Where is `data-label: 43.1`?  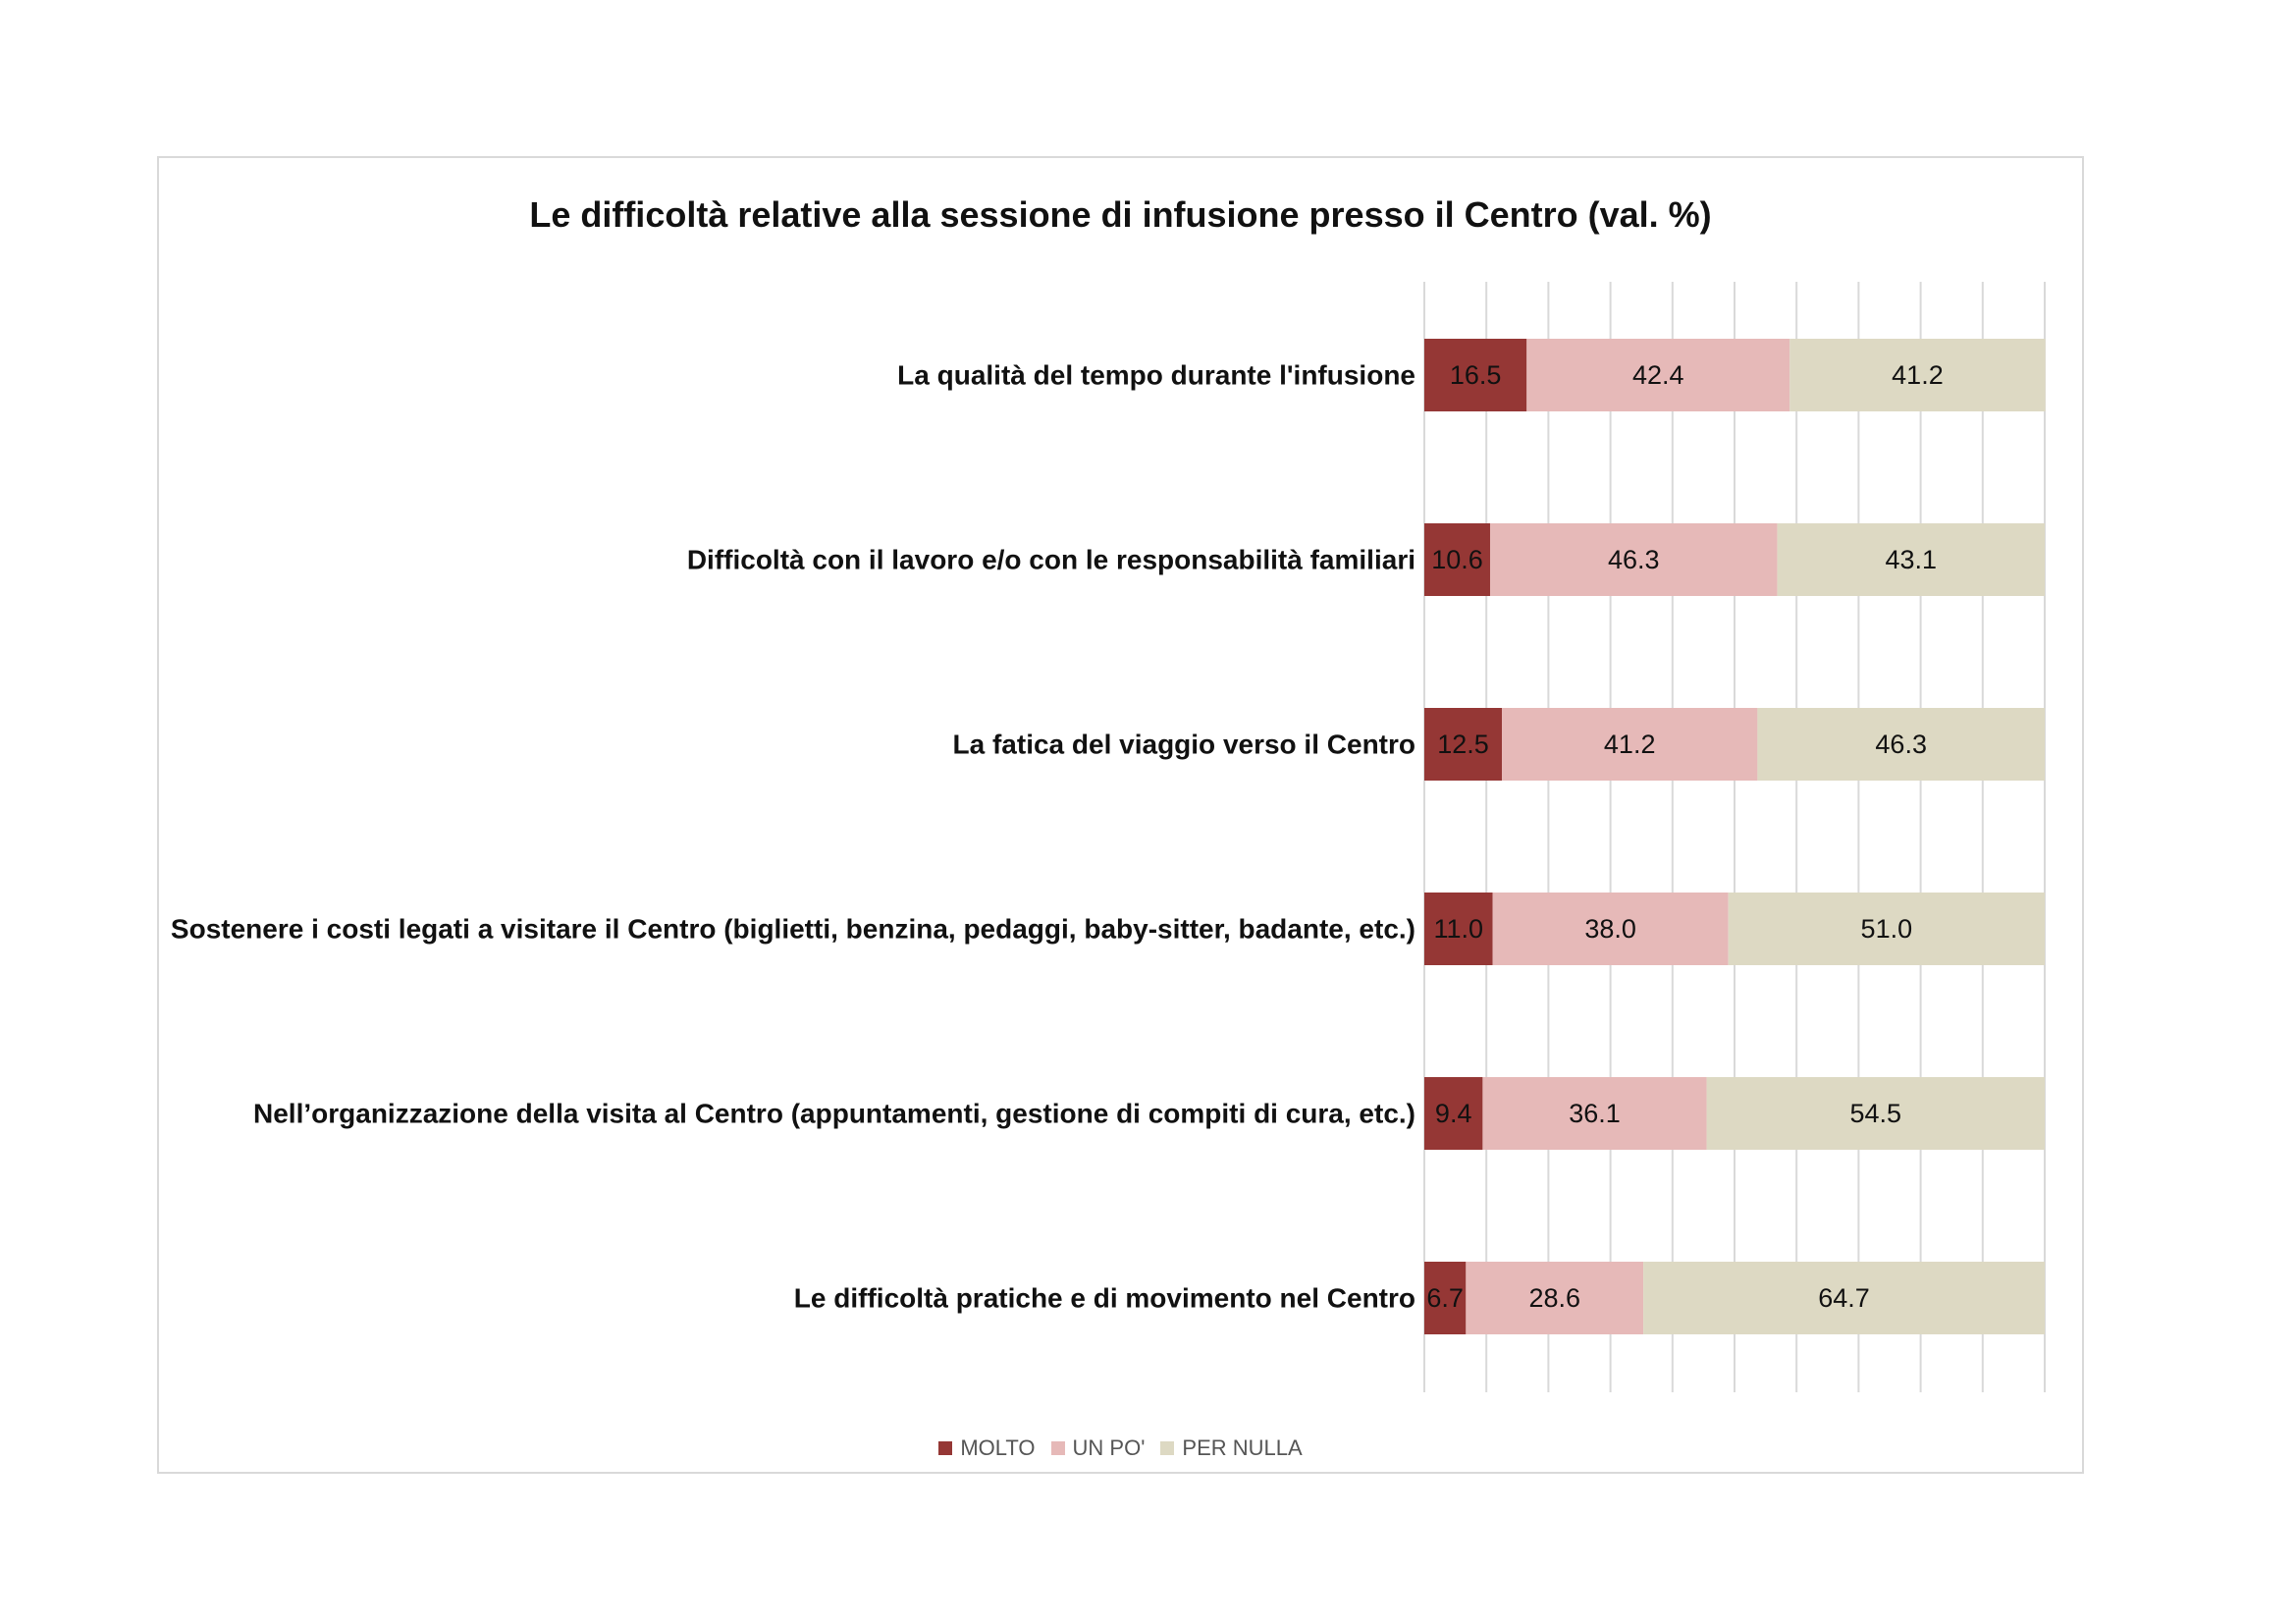
data-label: 43.1 is located at coordinates (1912, 559).